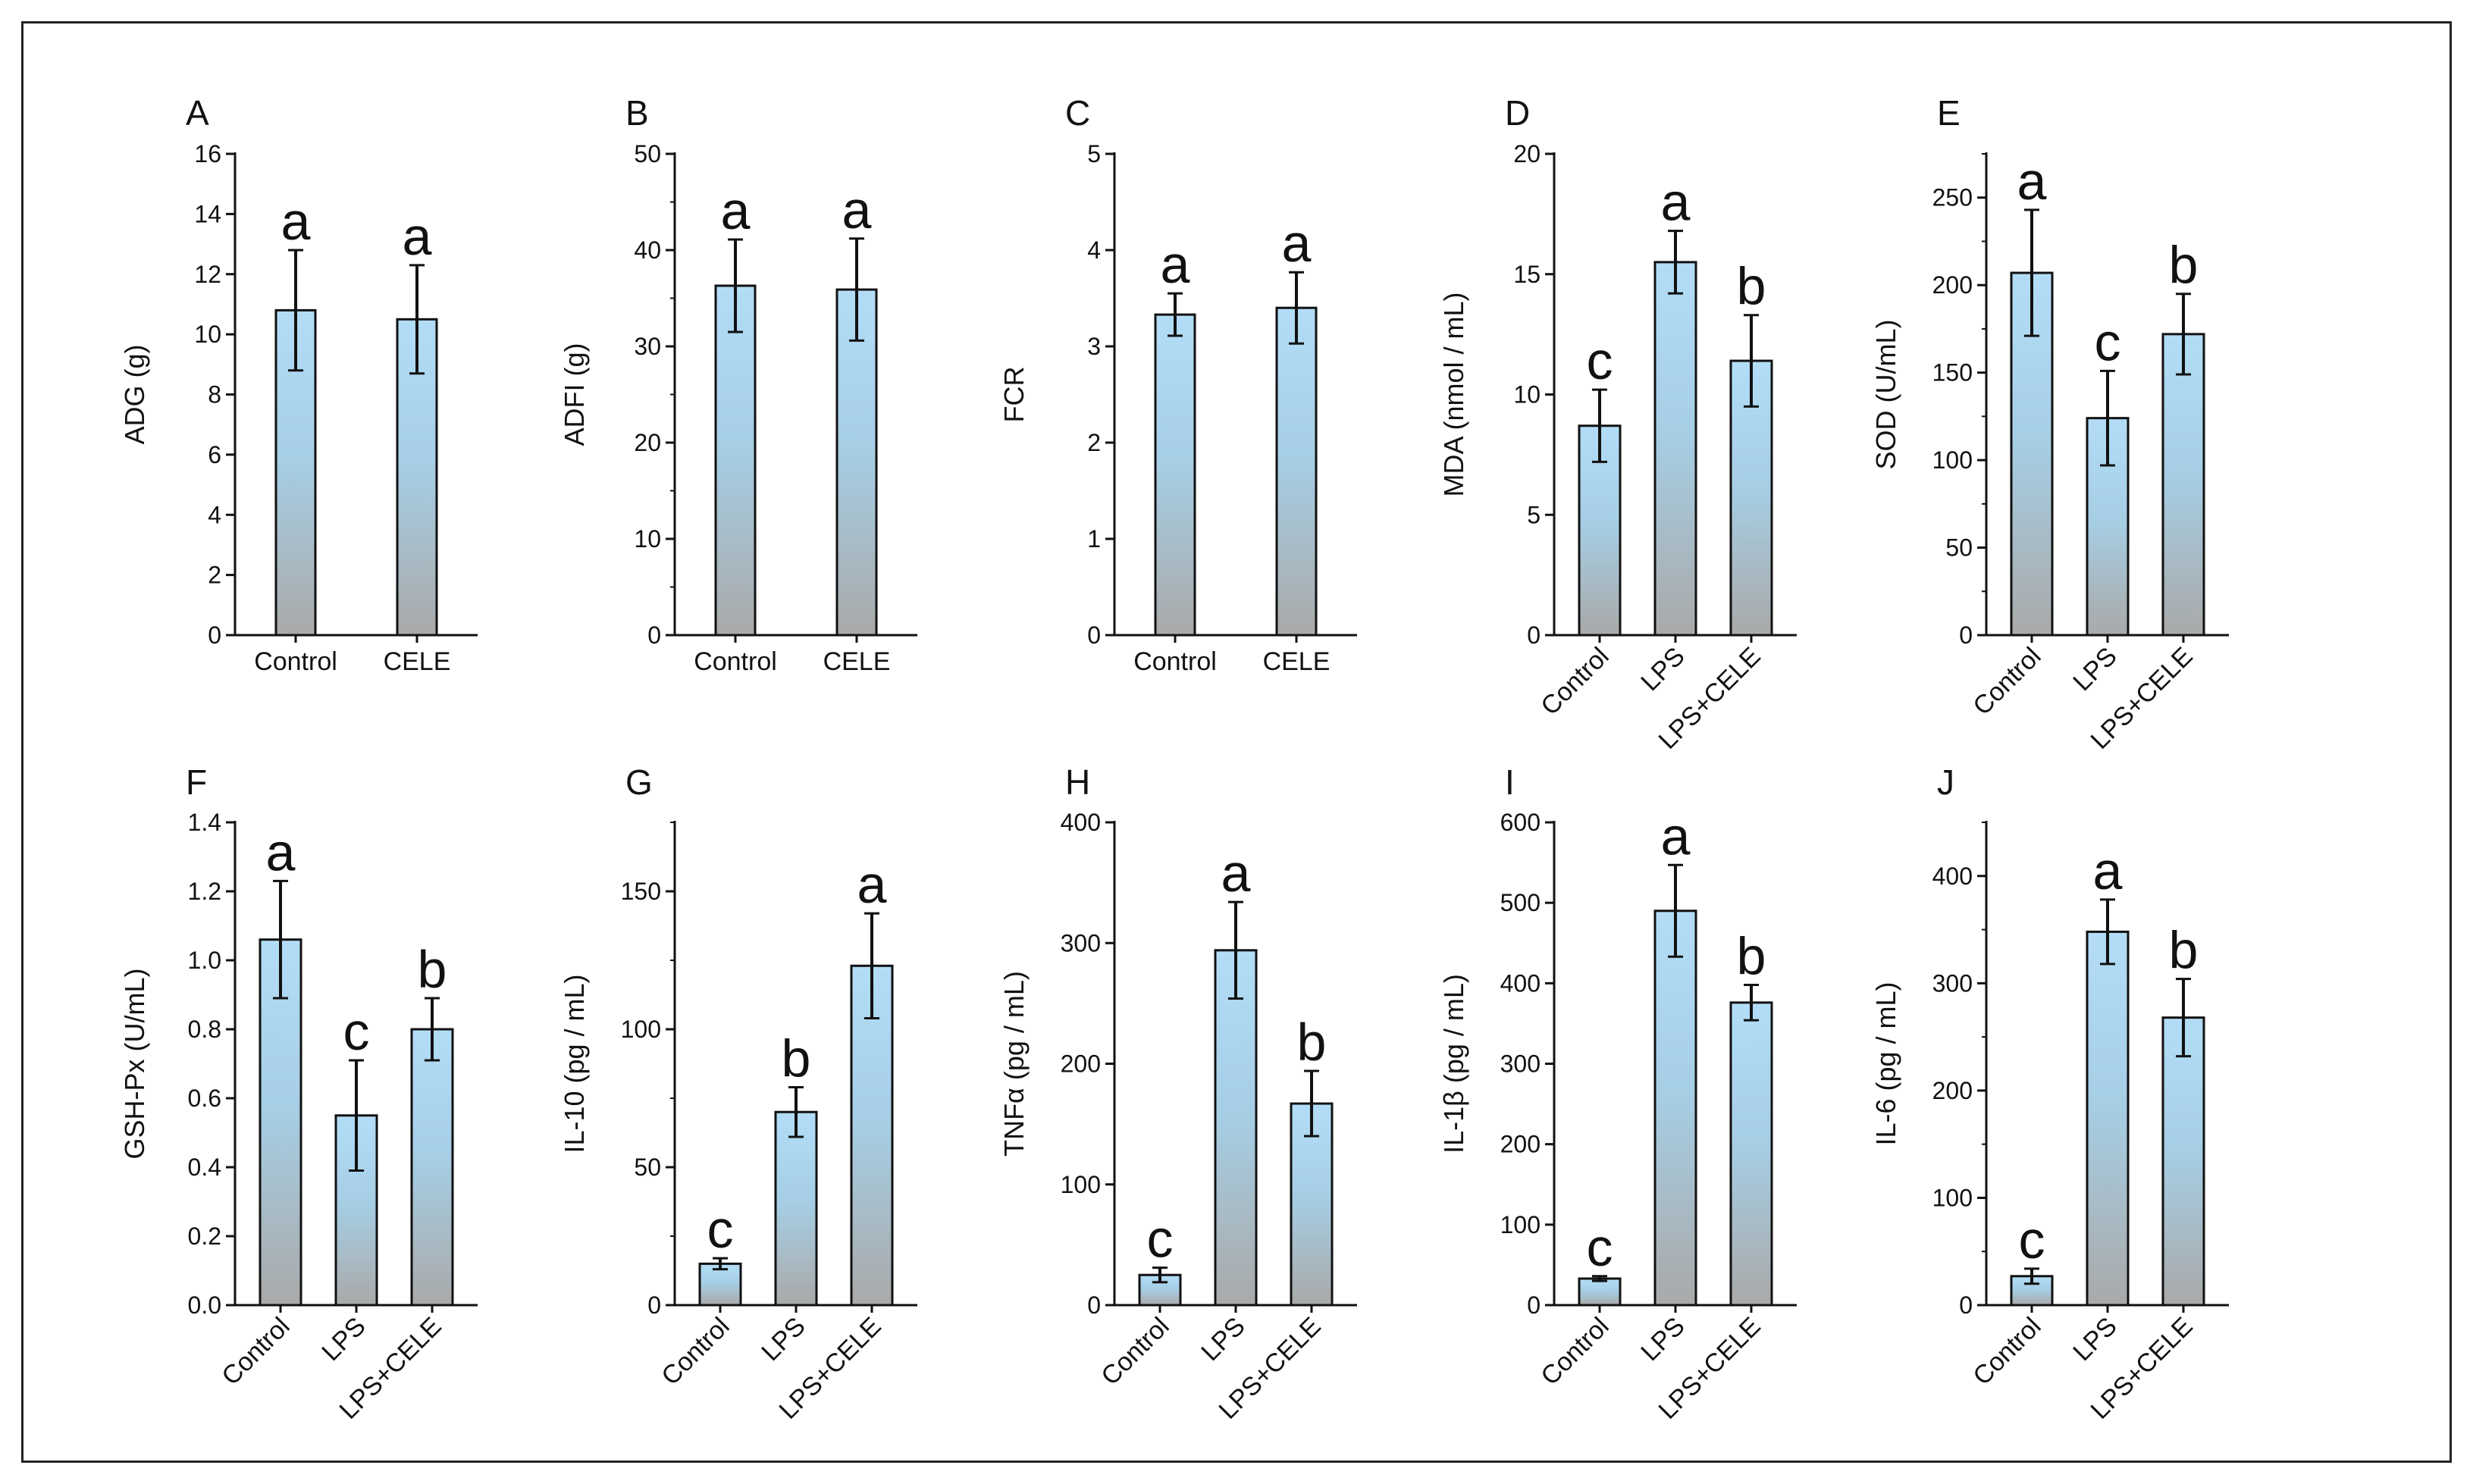 This screenshot has height=1484, width=2473. What do you see at coordinates (207, 334) in the screenshot?
I see `y-tick-label-a: 10` at bounding box center [207, 334].